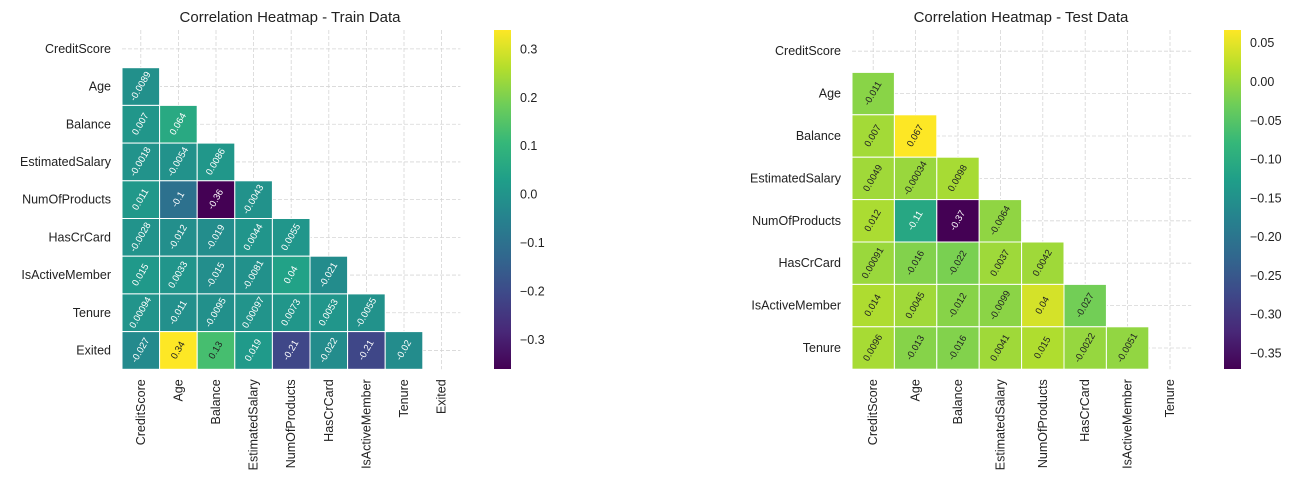 Image resolution: width=1295 pixels, height=490 pixels. Describe the element at coordinates (1266, 237) in the screenshot. I see `colorbar-tick-label: −0.20` at that location.